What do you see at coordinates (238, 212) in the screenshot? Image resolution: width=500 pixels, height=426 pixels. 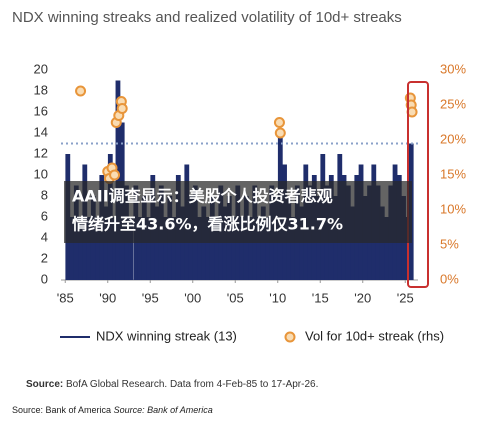 I see `overlay-box` at bounding box center [238, 212].